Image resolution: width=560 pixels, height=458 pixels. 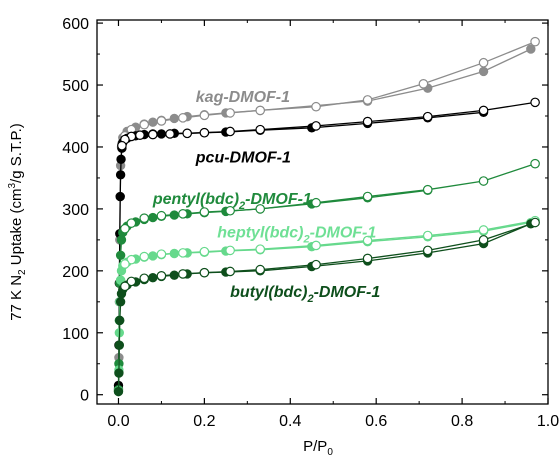 What do you see at coordinates (204, 421) in the screenshot?
I see `x-tick-label: 0.2` at bounding box center [204, 421].